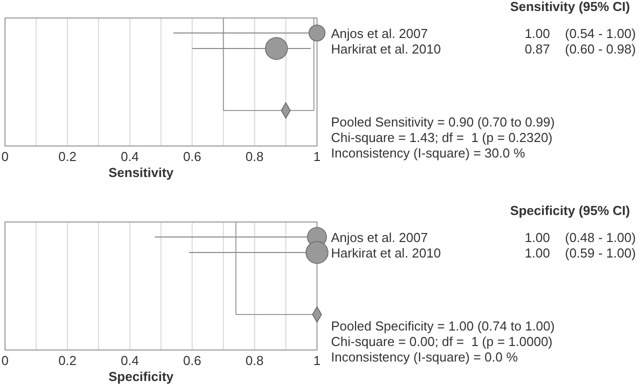 The image size is (643, 388). What do you see at coordinates (141, 172) in the screenshot?
I see `x-axis-title: Sensitivity` at bounding box center [141, 172].